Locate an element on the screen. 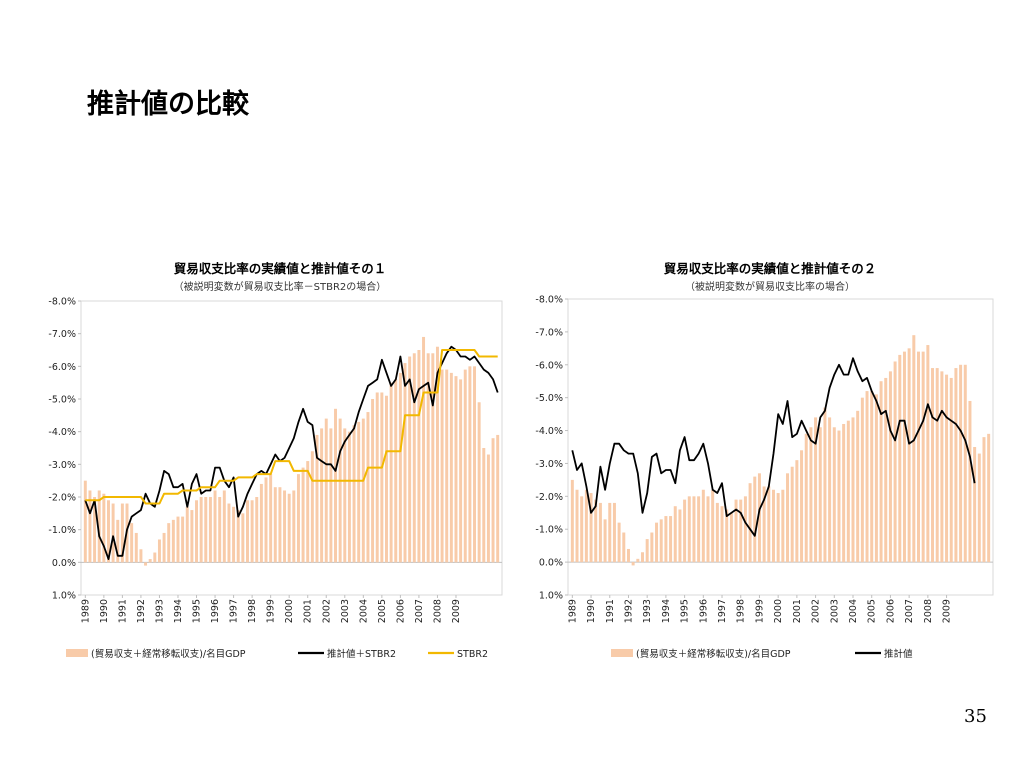 The width and height of the screenshot is (1024, 768). y-tick-label: -3.0% is located at coordinates (549, 464).